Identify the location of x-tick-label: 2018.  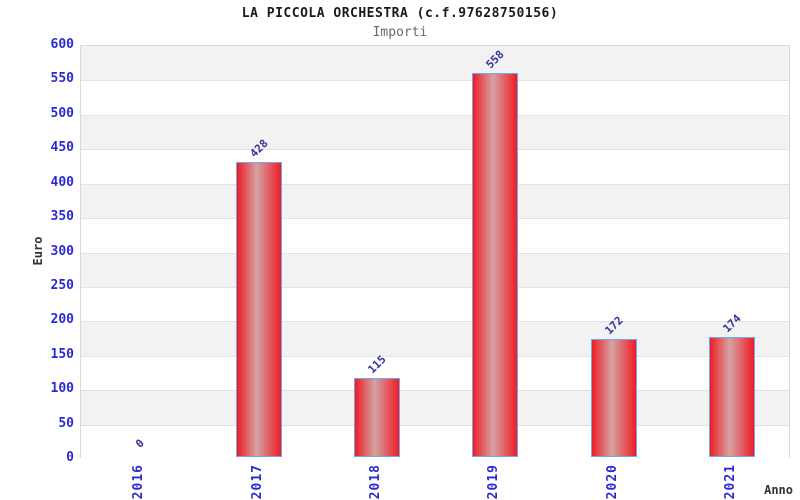
(375, 482).